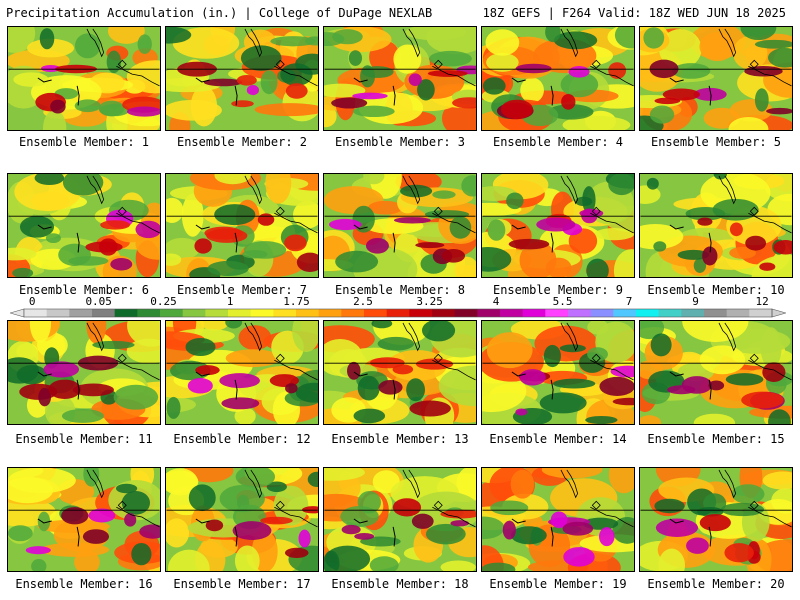 The image size is (800, 600). Describe the element at coordinates (558, 290) in the screenshot. I see `ensemble-member-label: Ensemble Member: 9` at that location.